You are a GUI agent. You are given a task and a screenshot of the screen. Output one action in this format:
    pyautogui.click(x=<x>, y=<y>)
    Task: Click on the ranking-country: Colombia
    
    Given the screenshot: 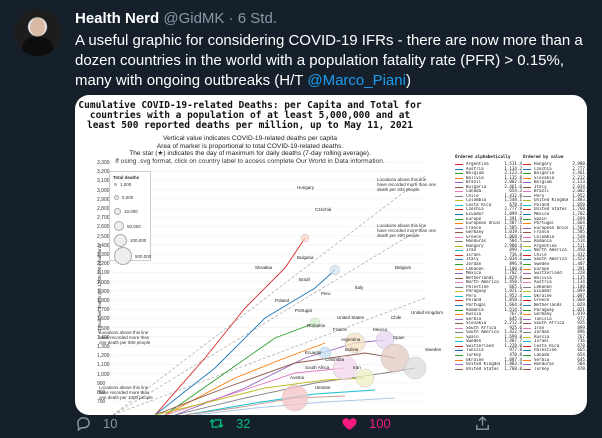 What is the action you would take?
    pyautogui.click(x=476, y=200)
    